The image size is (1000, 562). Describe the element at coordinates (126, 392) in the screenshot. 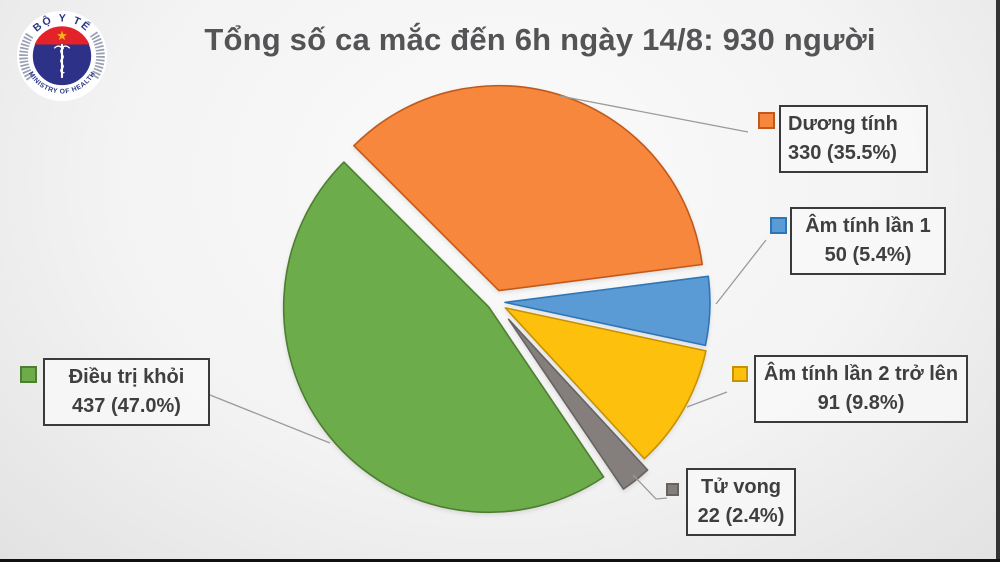

I see `legend-box-dieu-tri-khoi: Điều trị khỏi 437 (47.0%)` at that location.